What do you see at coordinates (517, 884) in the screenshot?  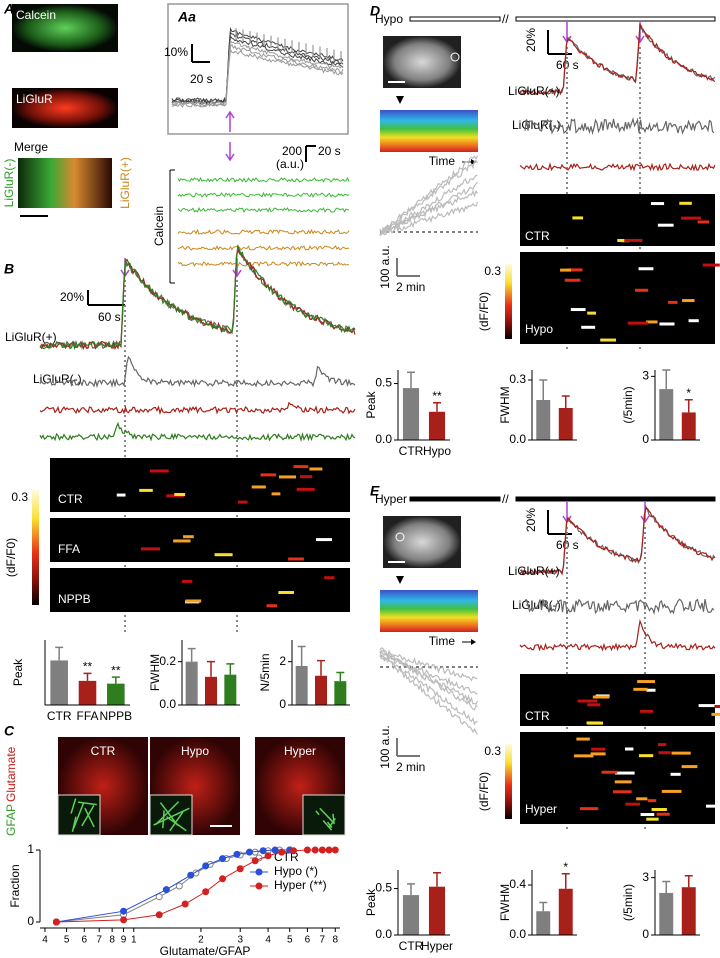 I see `y-tick-label: 0.4` at bounding box center [517, 884].